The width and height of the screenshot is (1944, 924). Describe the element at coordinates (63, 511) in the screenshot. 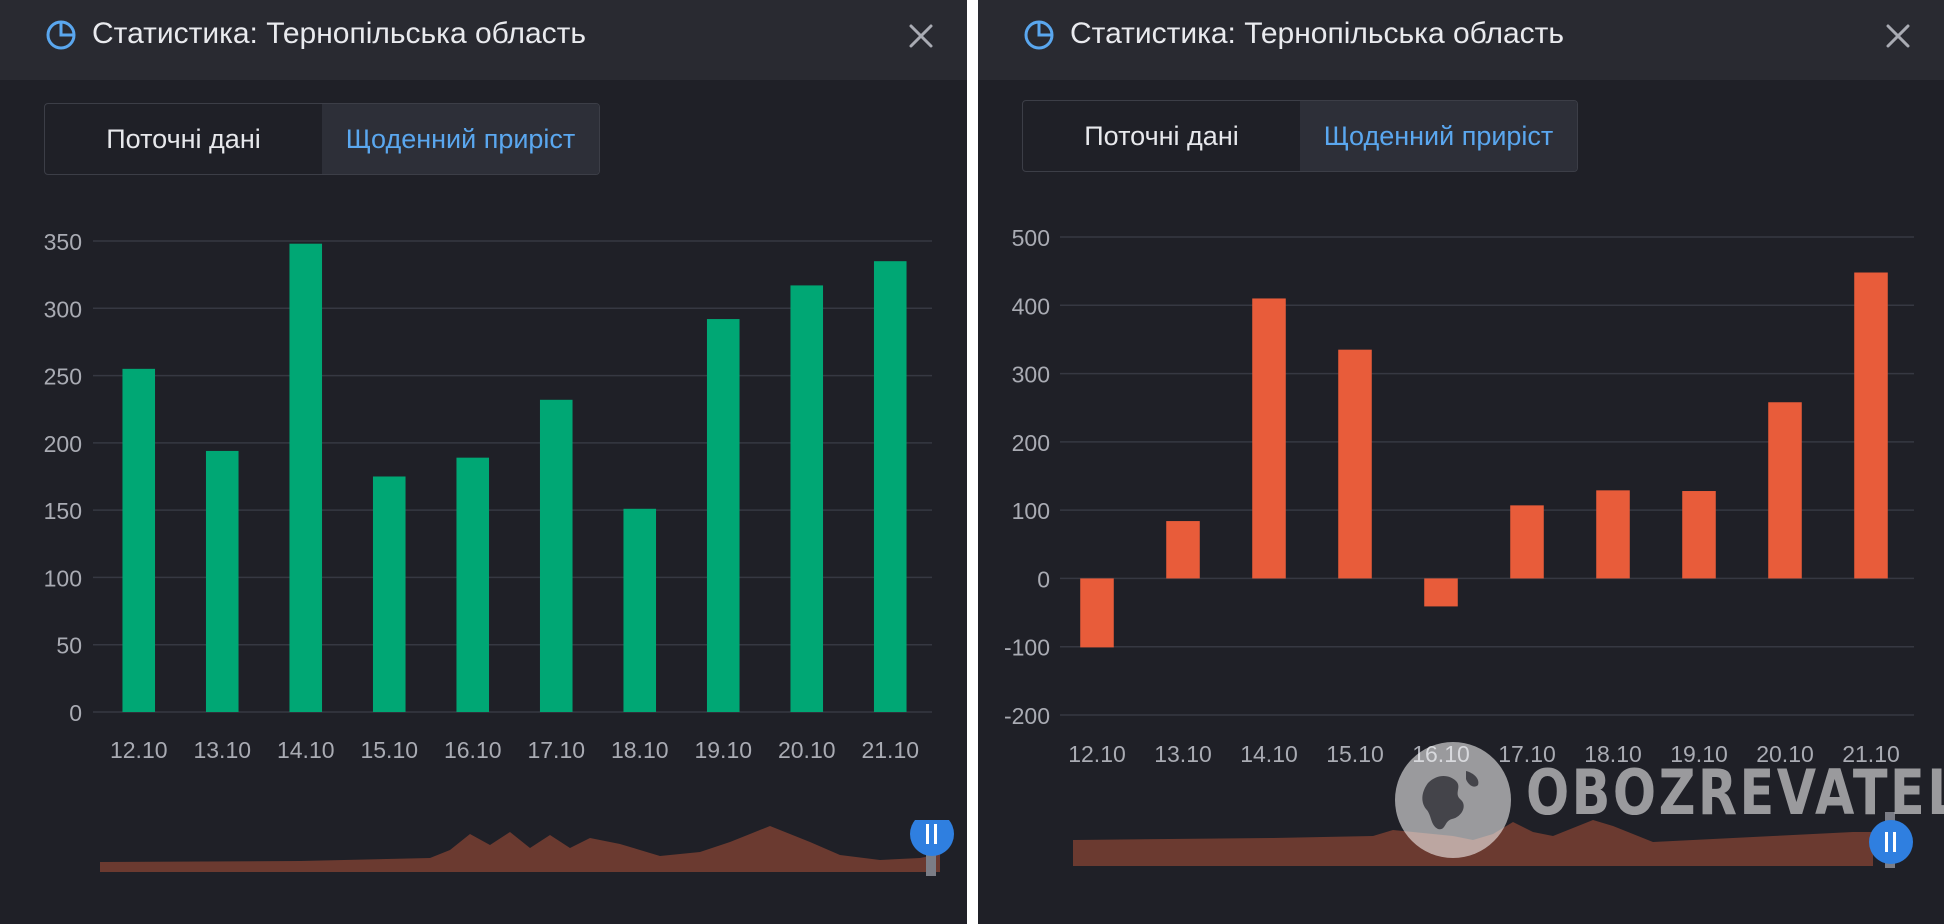

I see `y-tick-label: 150` at that location.